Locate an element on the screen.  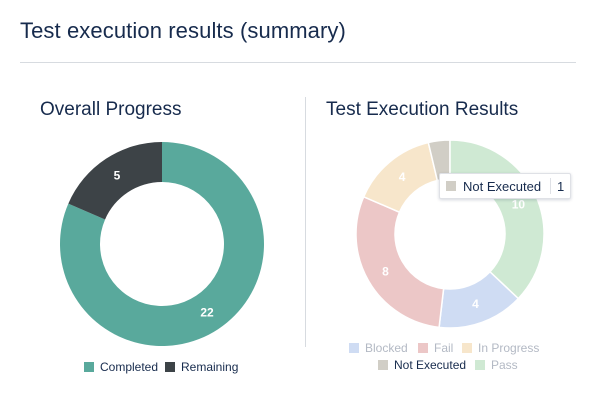
legend-item-remaining: Remaining is located at coordinates (201, 367).